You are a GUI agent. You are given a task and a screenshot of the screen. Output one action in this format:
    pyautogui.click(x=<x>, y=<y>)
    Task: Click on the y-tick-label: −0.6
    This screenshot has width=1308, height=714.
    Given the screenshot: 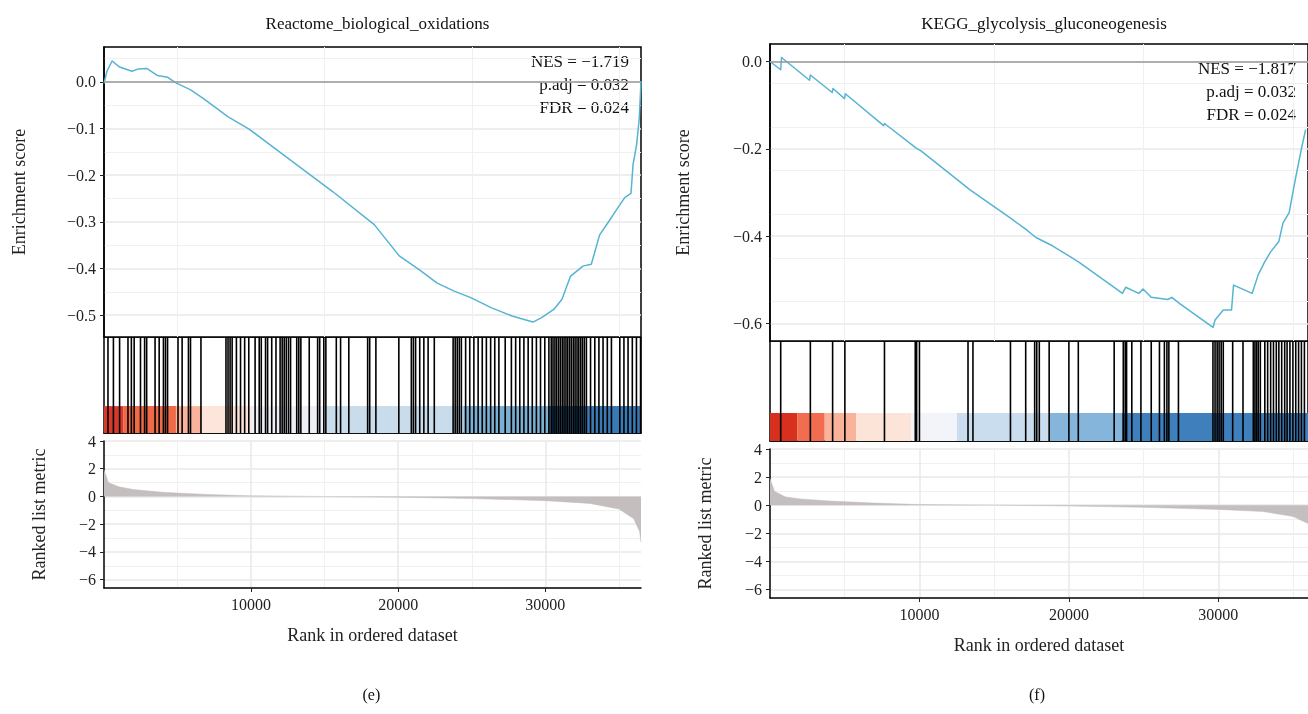 What is the action you would take?
    pyautogui.click(x=747, y=324)
    